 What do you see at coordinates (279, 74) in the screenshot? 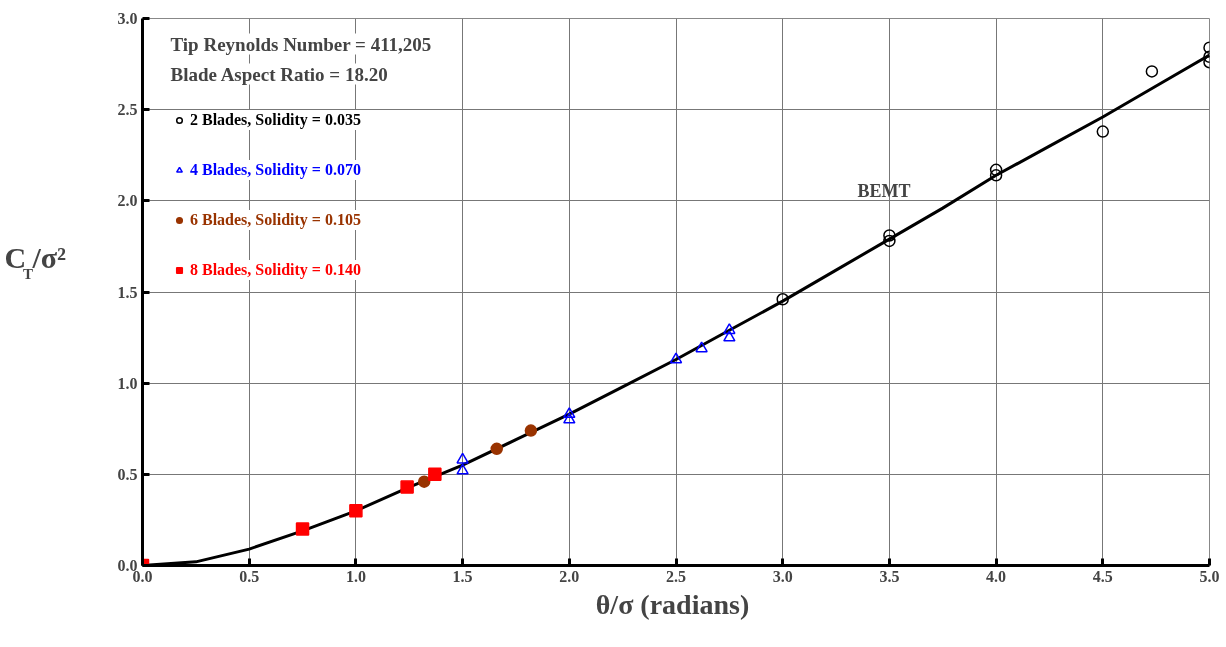
I see `annotation: Blade Aspect Ratio = 18.20` at bounding box center [279, 74].